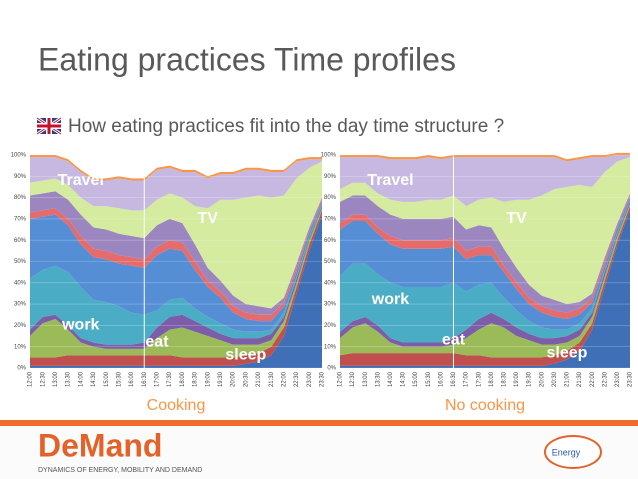 The height and width of the screenshot is (479, 638). I want to click on uk-flag, so click(49, 126).